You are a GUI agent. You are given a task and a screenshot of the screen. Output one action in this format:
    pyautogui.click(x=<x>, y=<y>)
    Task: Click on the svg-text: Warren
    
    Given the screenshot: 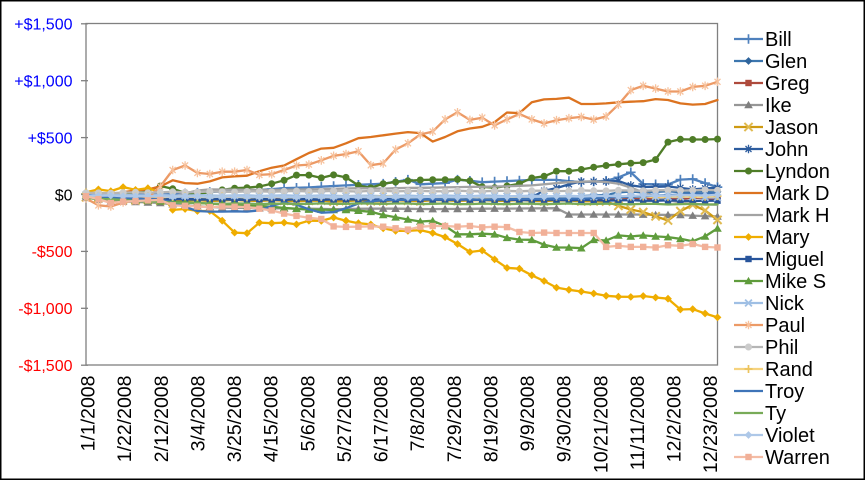 What is the action you would take?
    pyautogui.click(x=797, y=458)
    